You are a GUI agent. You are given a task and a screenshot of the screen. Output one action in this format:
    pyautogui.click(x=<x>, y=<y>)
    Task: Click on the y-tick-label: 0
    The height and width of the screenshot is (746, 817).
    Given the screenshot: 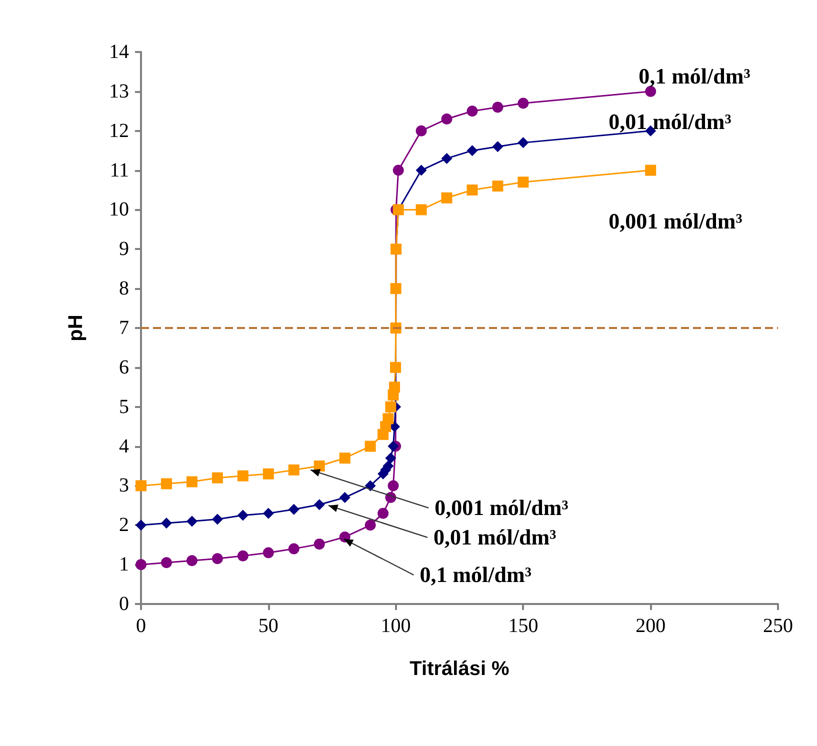 What is the action you would take?
    pyautogui.click(x=124, y=604)
    